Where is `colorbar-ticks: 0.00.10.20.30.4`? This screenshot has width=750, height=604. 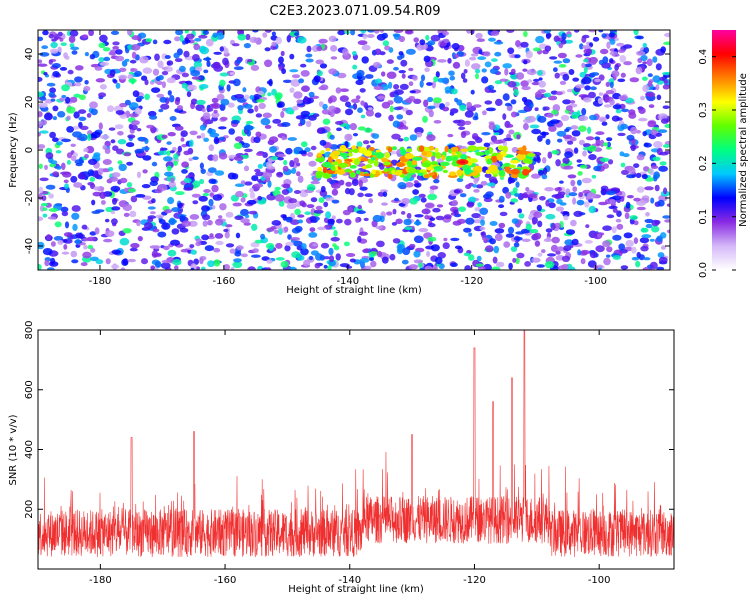 colorbar-ticks: 0.00.10.20.30.4 is located at coordinates (717, 163).